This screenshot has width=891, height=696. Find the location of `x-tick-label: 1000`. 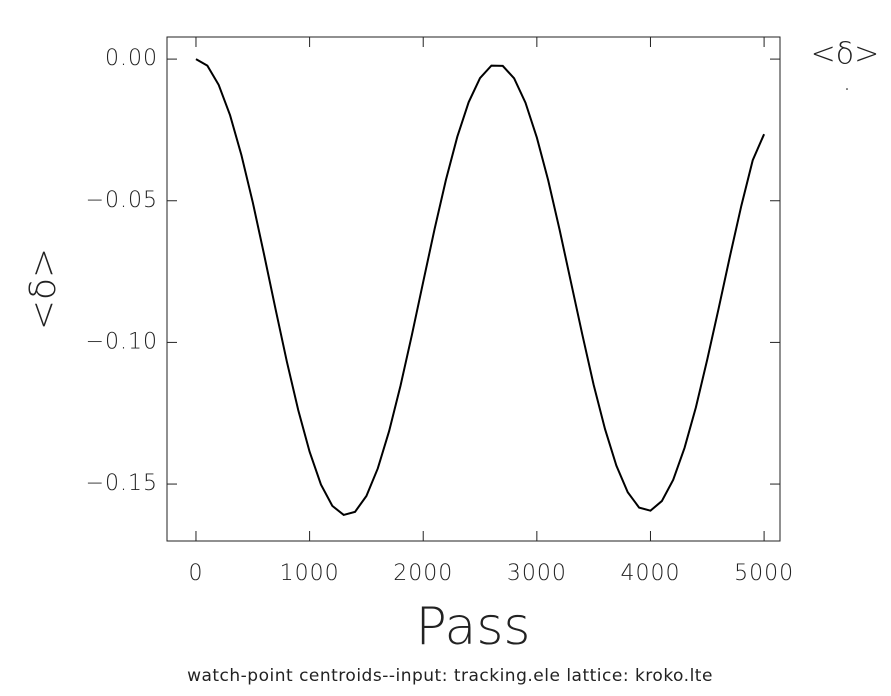

x-tick-label: 1000 is located at coordinates (310, 573).